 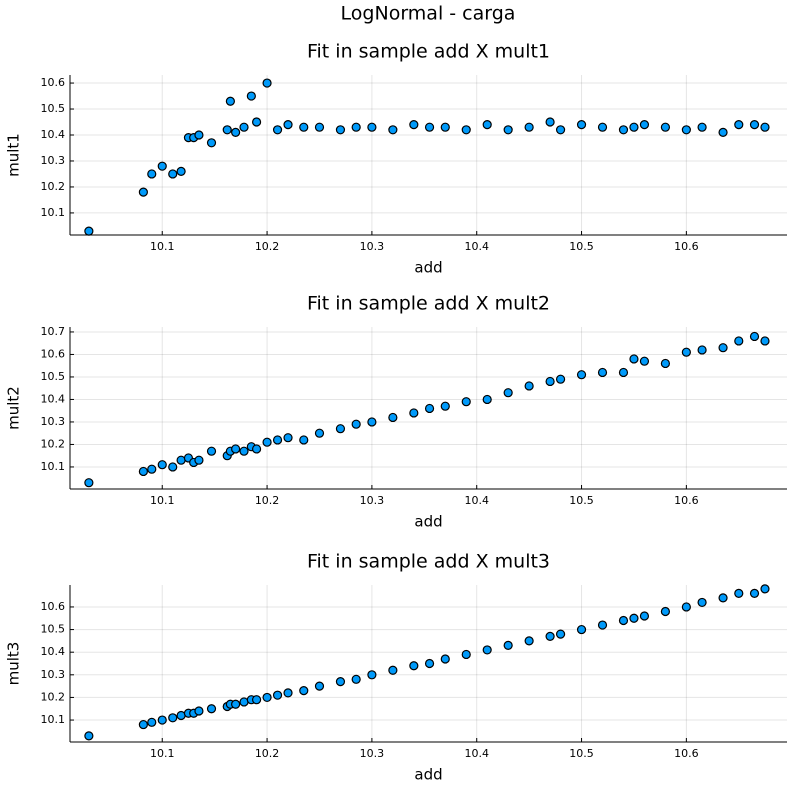 I want to click on figure-title: LogNormal - carga, so click(x=428, y=14).